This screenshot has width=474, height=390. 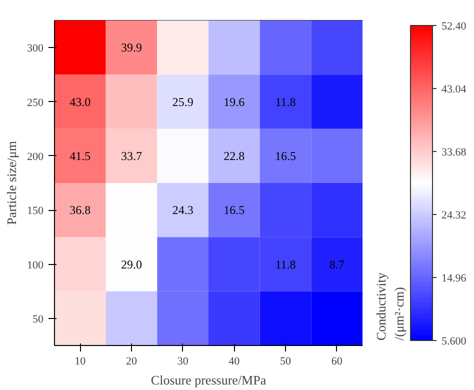 What do you see at coordinates (11, 183) in the screenshot?
I see `y-axis-title: Particle size/μm` at bounding box center [11, 183].